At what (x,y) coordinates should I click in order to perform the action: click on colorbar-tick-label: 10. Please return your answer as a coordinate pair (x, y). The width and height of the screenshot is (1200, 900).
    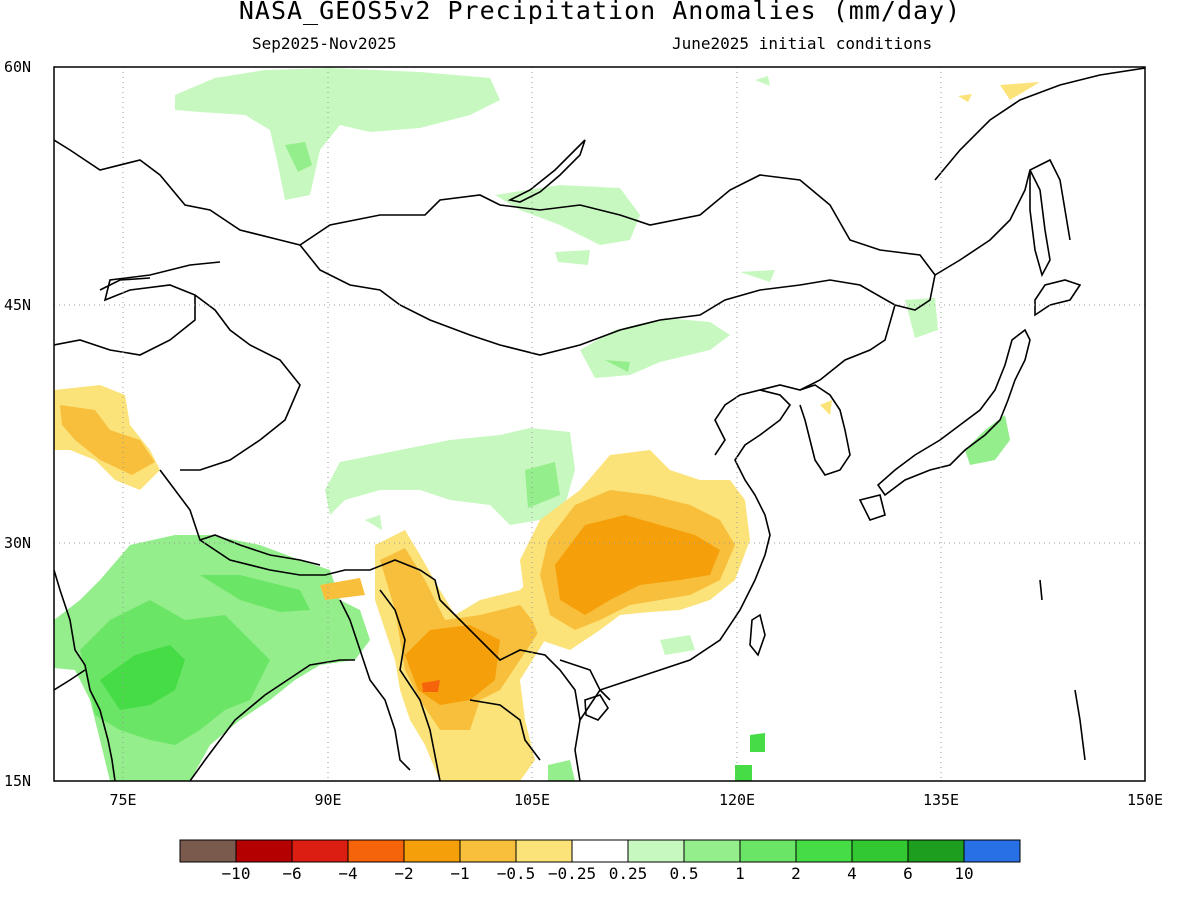
    Looking at the image, I should click on (964, 873).